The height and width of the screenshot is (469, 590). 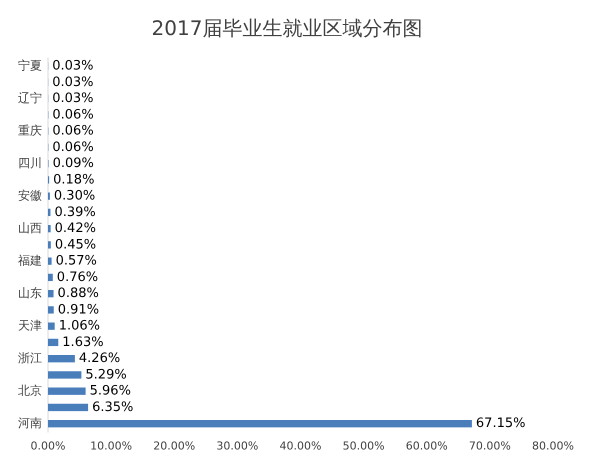 What do you see at coordinates (48, 445) in the screenshot?
I see `x-tick-label: 0.00%` at bounding box center [48, 445].